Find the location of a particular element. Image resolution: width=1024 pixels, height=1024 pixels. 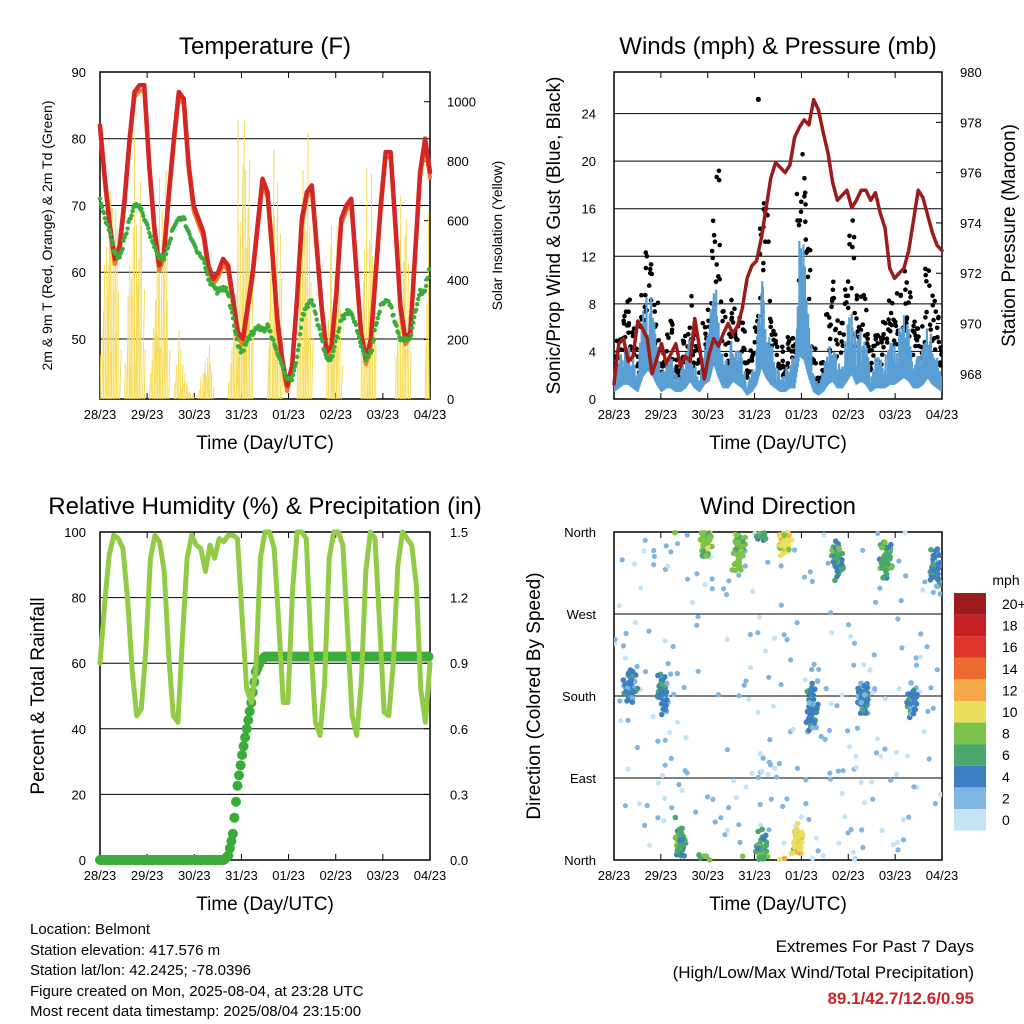

panel3-ytick-label: 60 is located at coordinates (79, 663).